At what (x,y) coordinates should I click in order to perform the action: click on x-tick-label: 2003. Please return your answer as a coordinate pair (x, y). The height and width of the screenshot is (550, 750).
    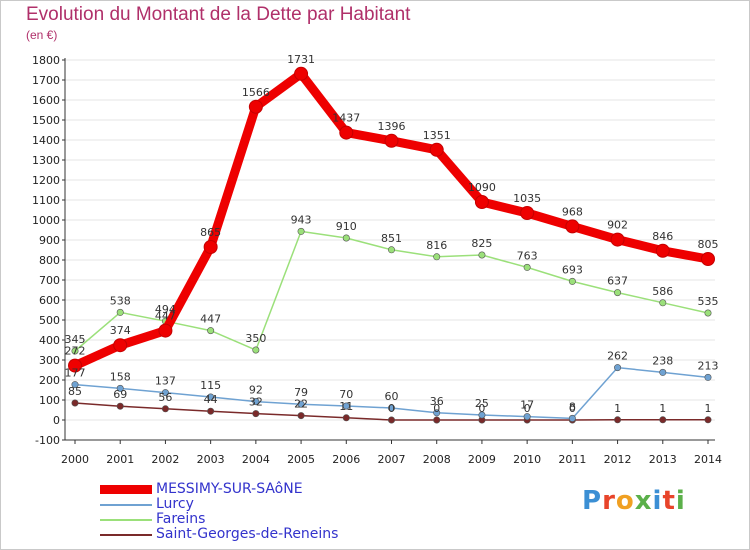
    Looking at the image, I should click on (211, 459).